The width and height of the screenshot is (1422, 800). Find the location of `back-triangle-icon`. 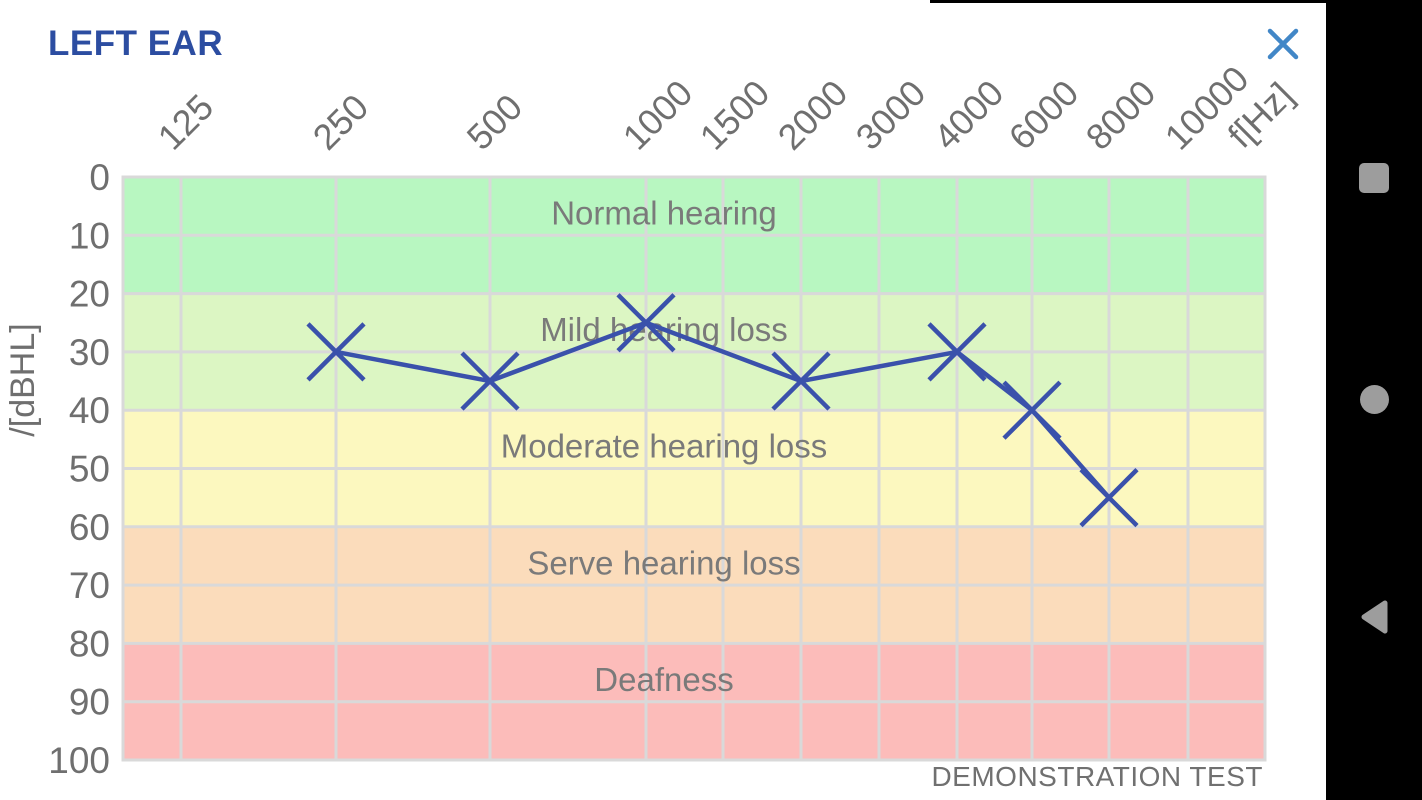

back-triangle-icon is located at coordinates (1374, 617).